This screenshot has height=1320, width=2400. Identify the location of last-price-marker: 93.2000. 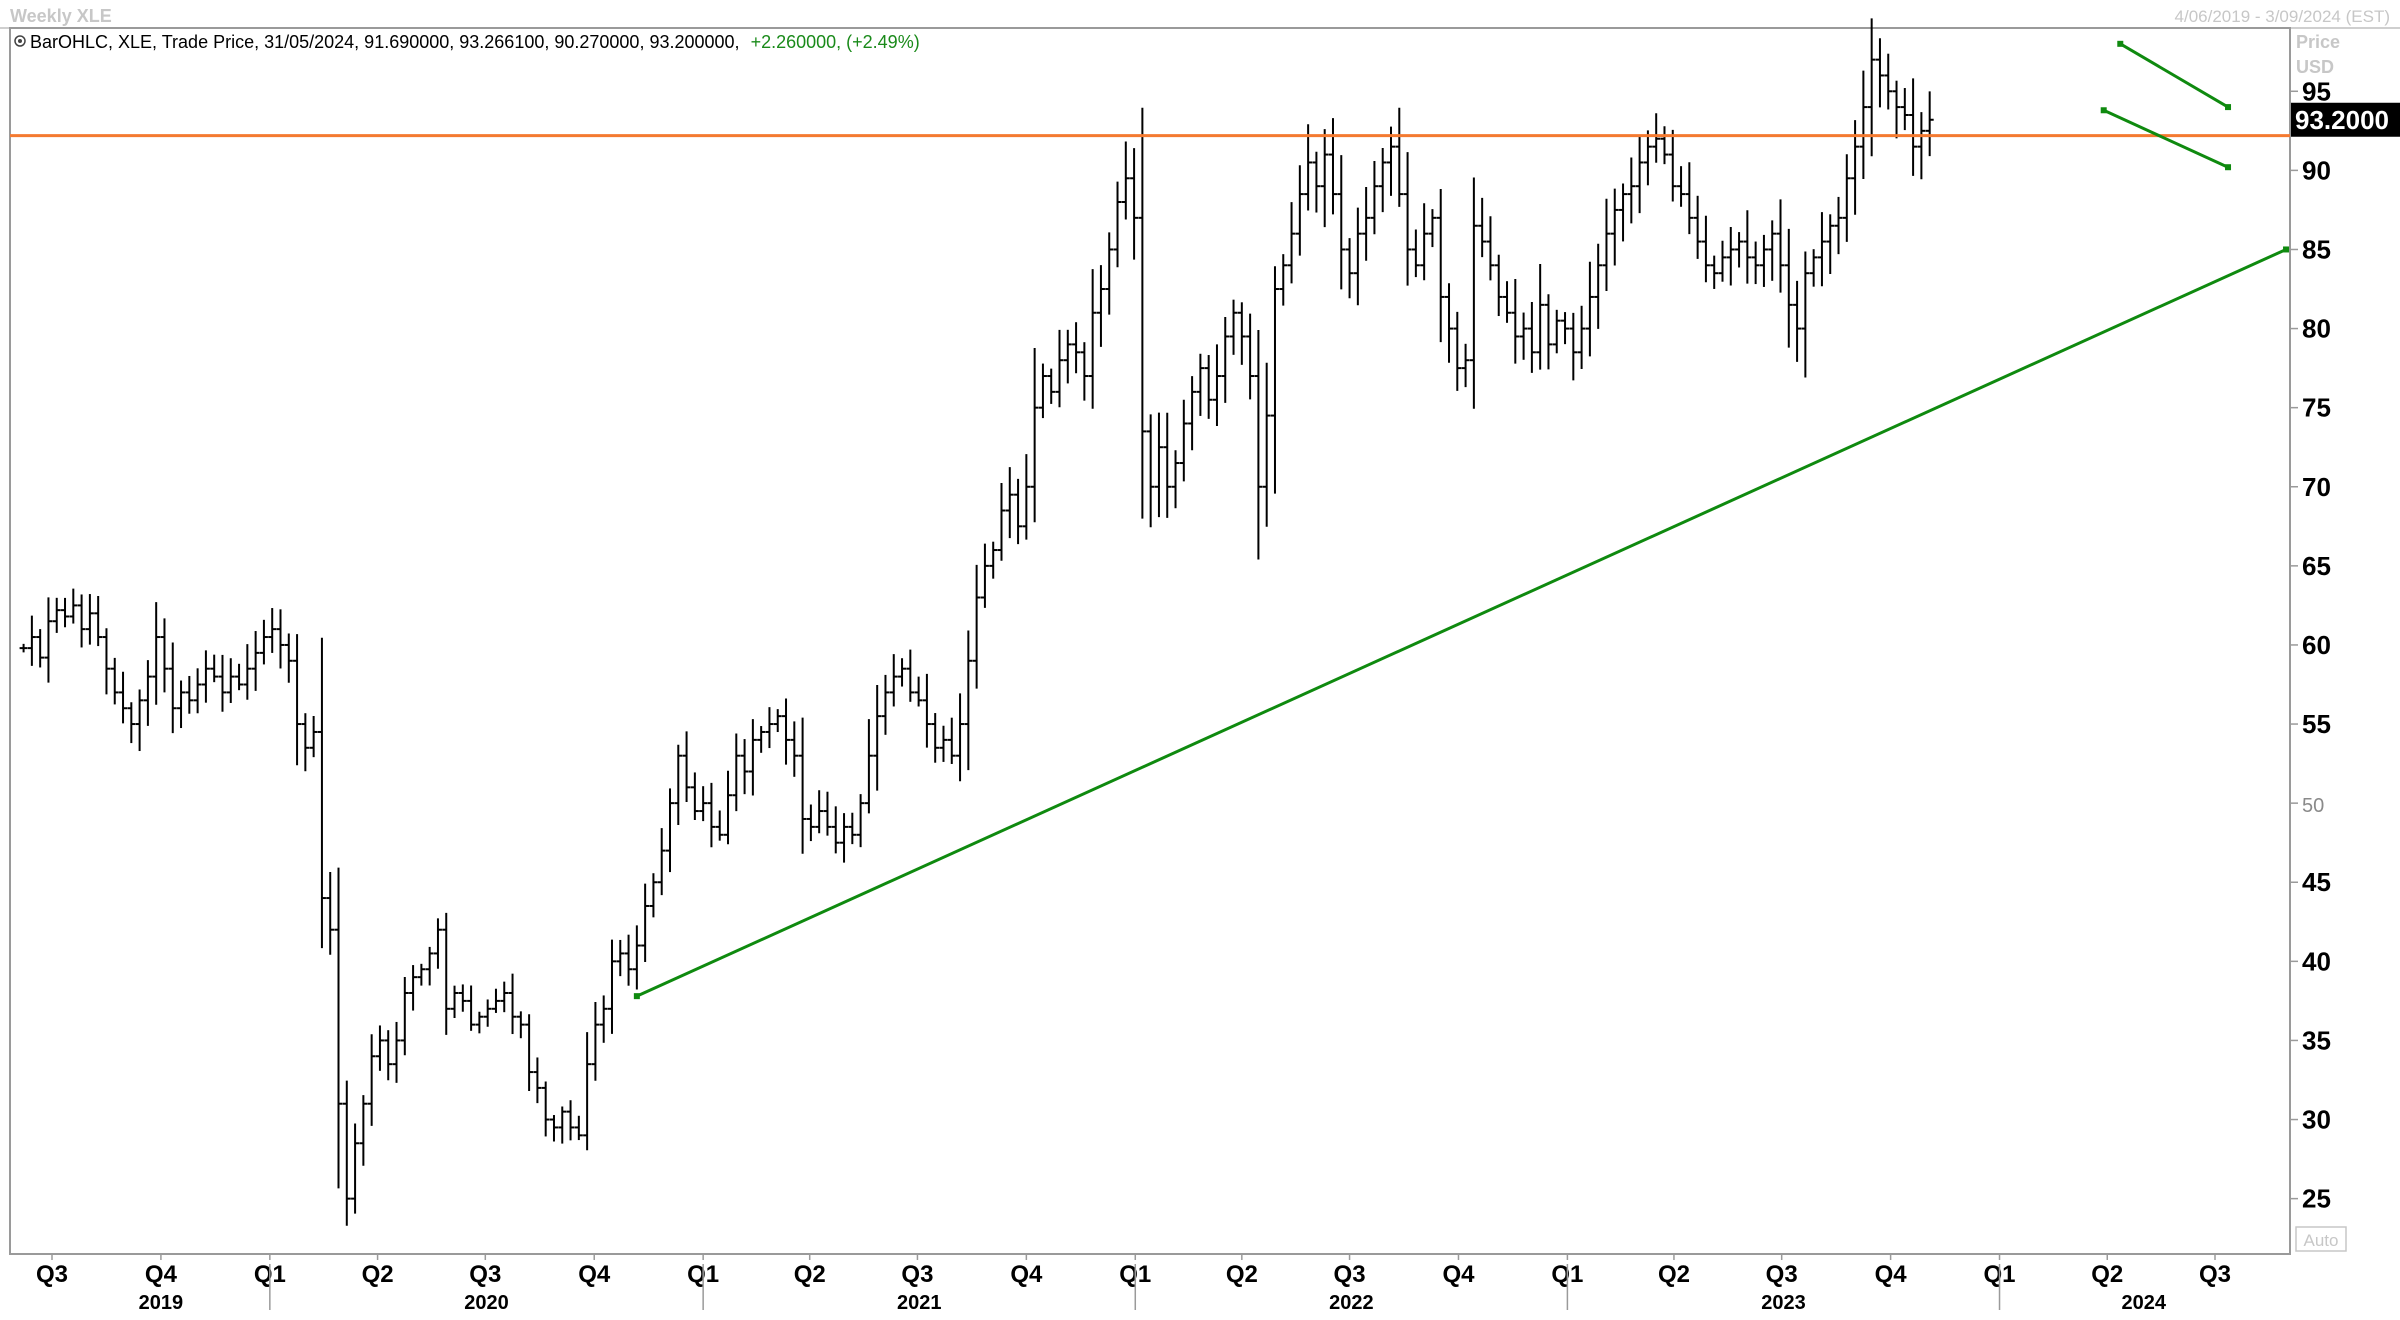
(2345, 119).